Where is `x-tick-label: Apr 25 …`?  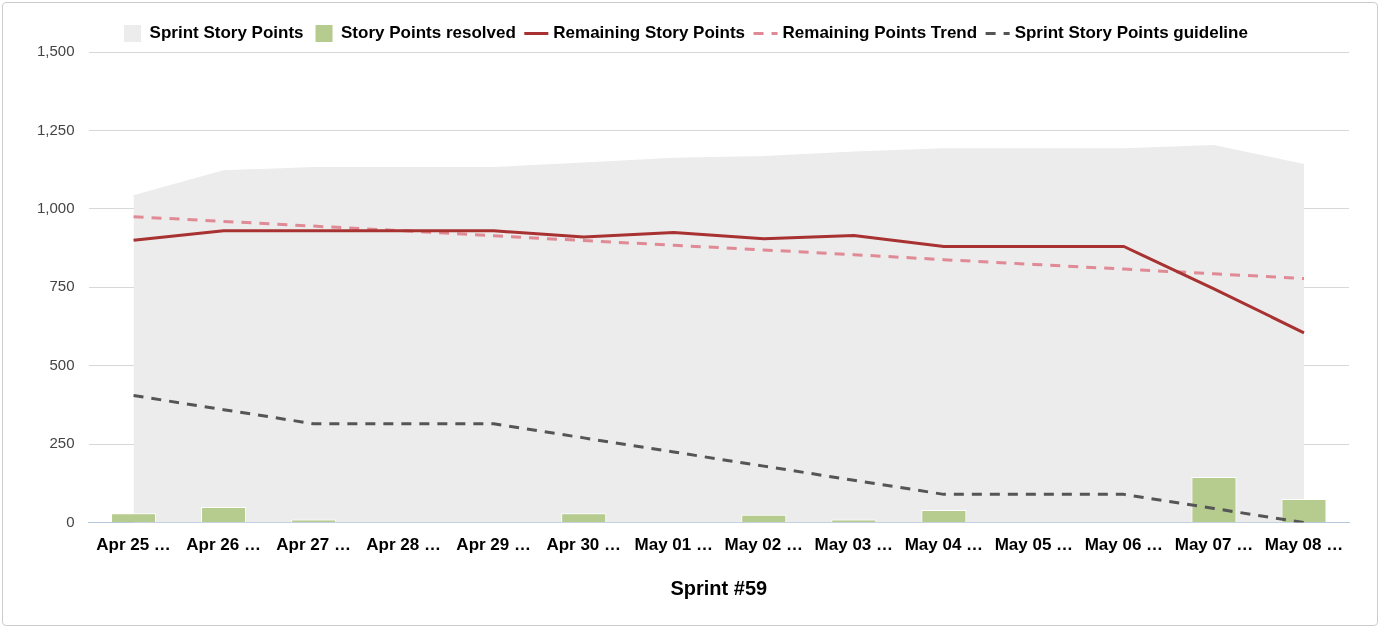 x-tick-label: Apr 25 … is located at coordinates (133, 545).